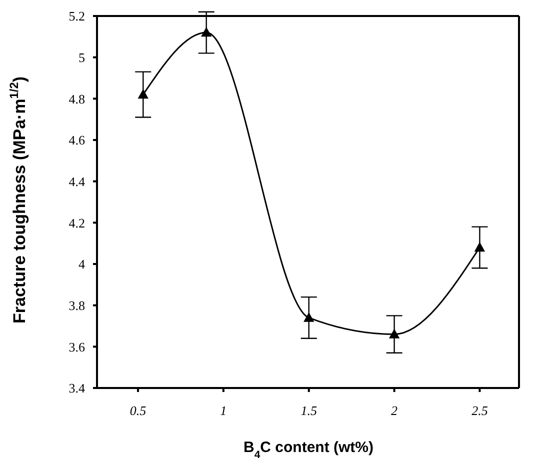 The width and height of the screenshot is (533, 469). I want to click on x-tick-label: 2, so click(394, 410).